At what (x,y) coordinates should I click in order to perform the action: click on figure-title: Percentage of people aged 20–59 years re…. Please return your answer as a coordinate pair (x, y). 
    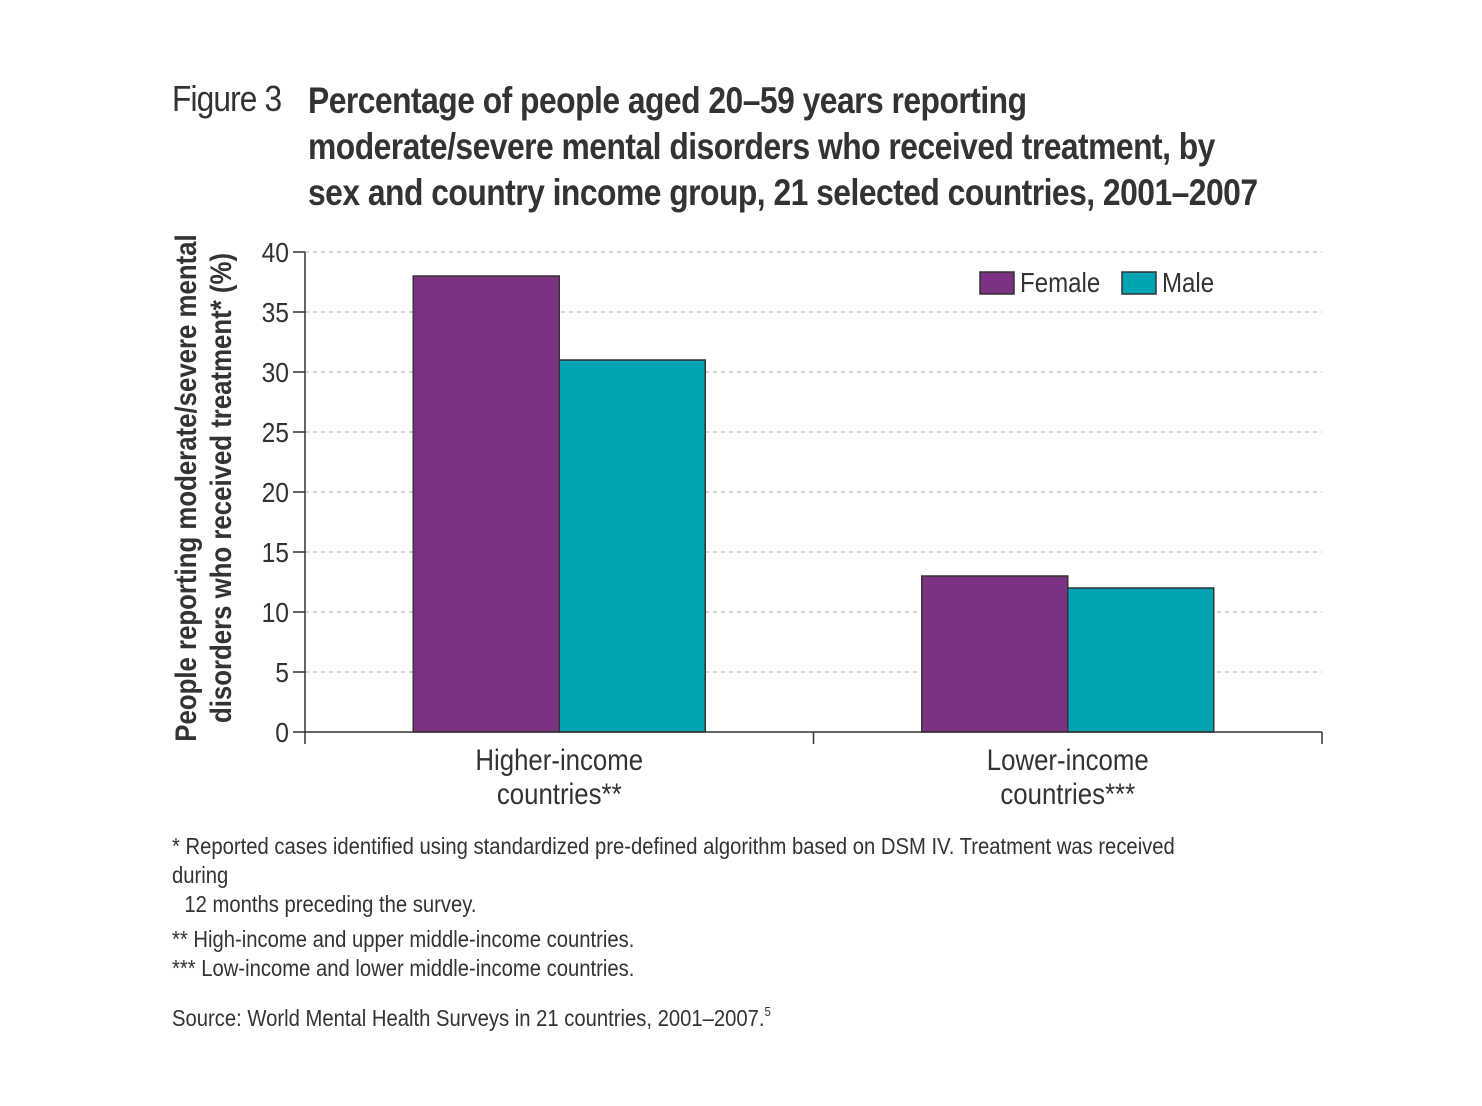
    Looking at the image, I should click on (783, 146).